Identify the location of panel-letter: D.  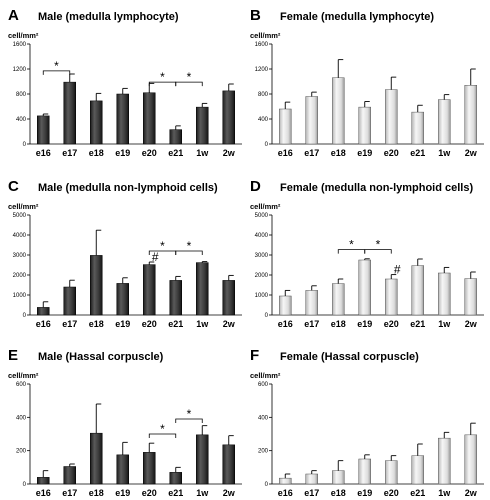
(255, 186).